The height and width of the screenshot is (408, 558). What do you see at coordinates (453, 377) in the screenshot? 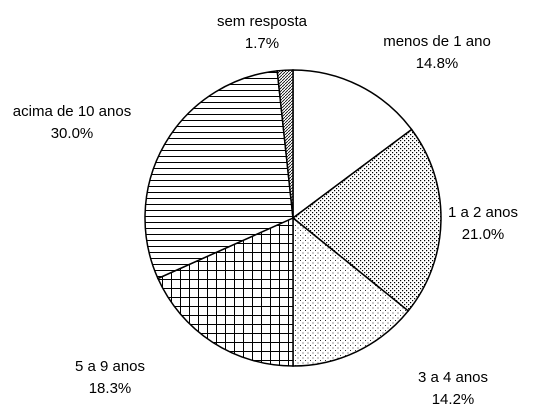
I see `slice-label: 3 a 4 anos` at bounding box center [453, 377].